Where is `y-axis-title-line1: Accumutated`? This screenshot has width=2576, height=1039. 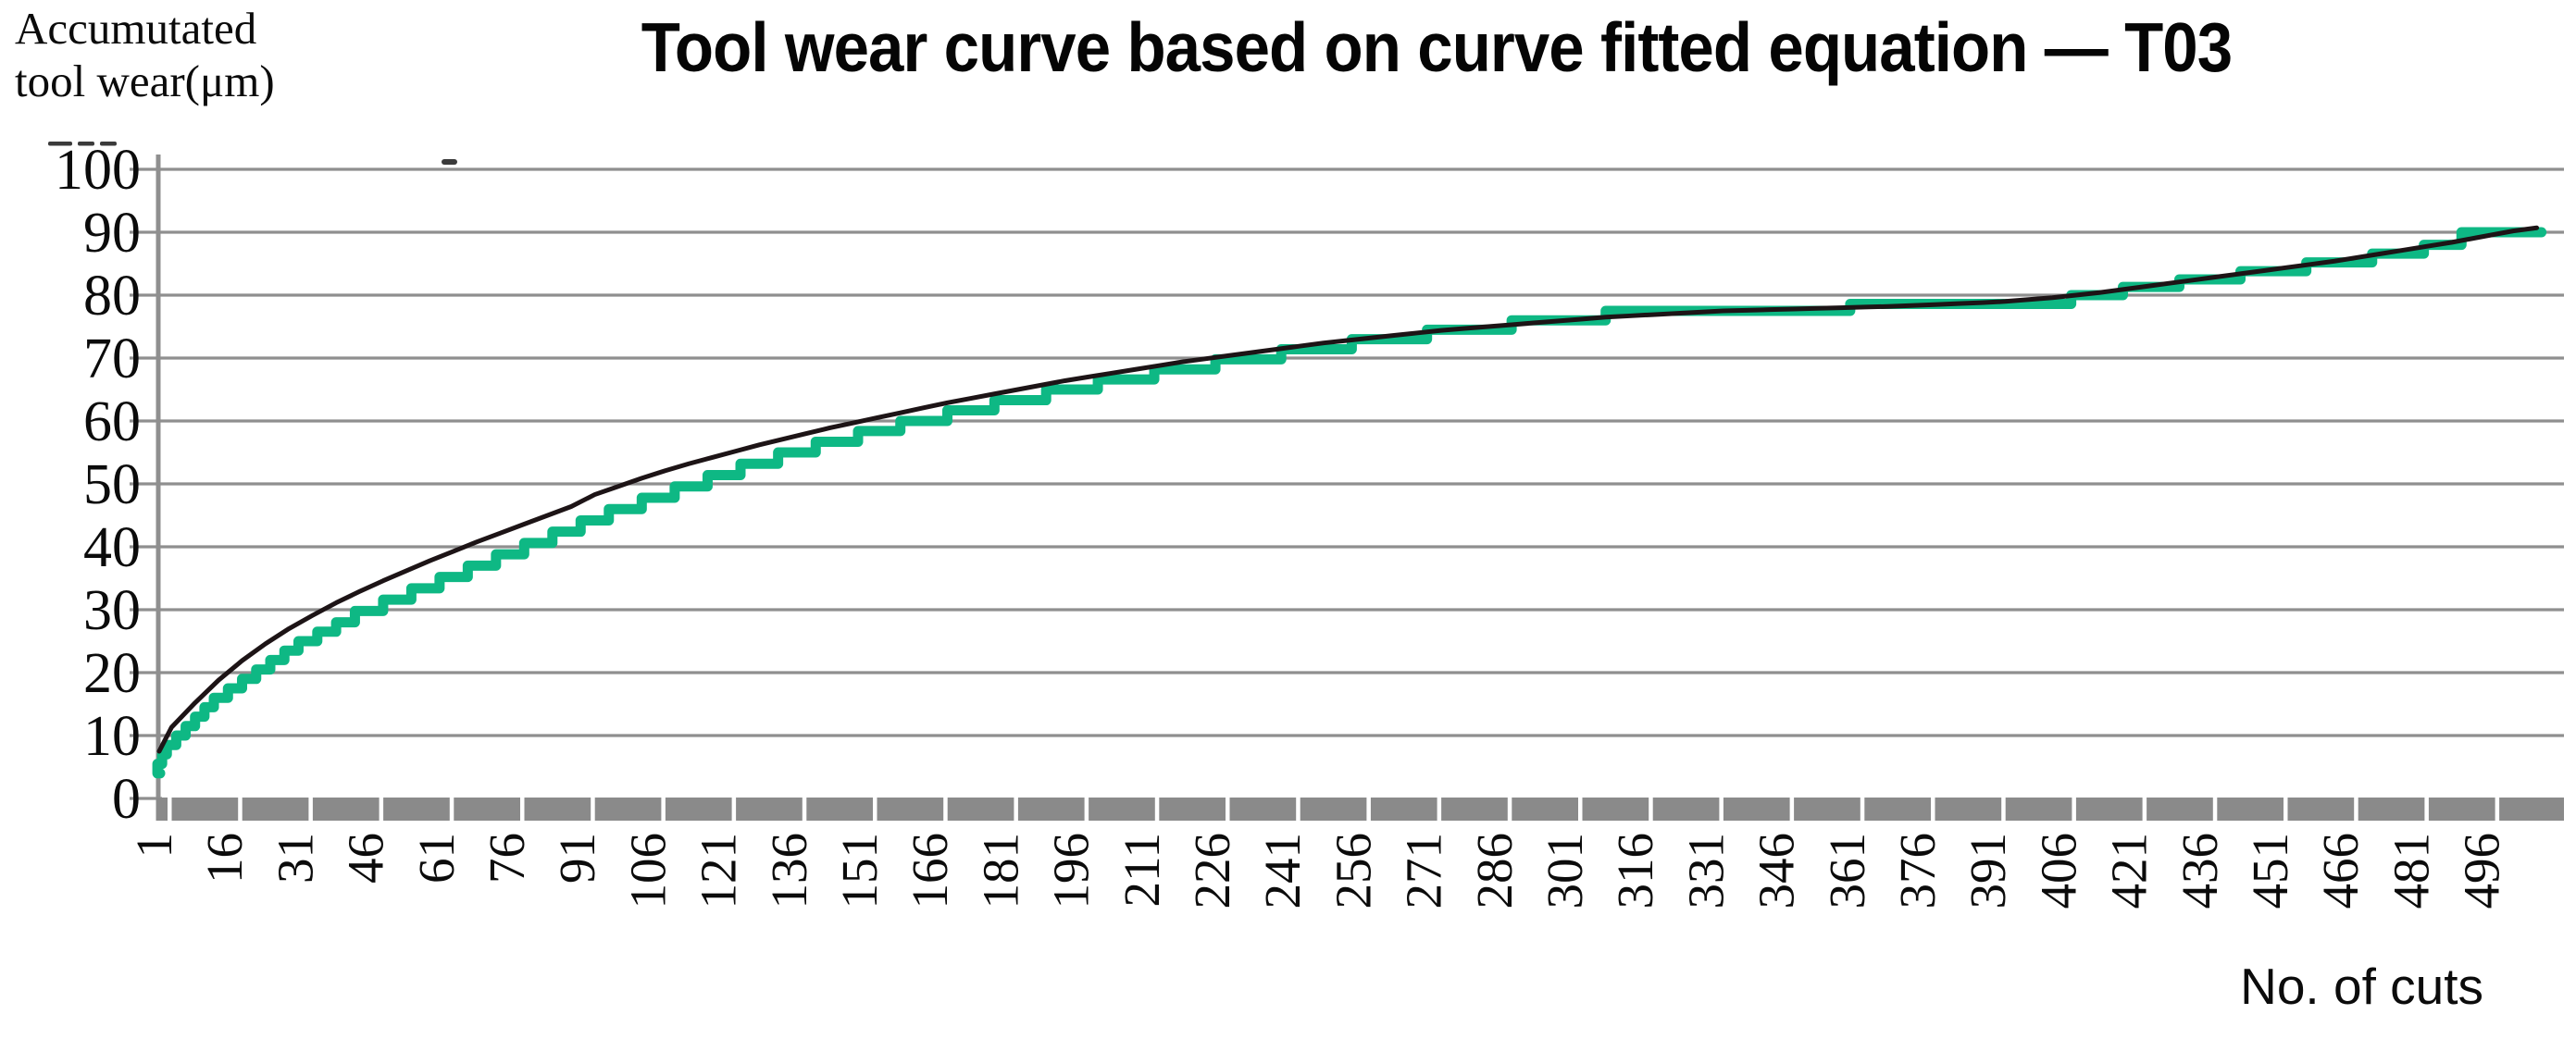 y-axis-title-line1: Accumutated is located at coordinates (136, 28).